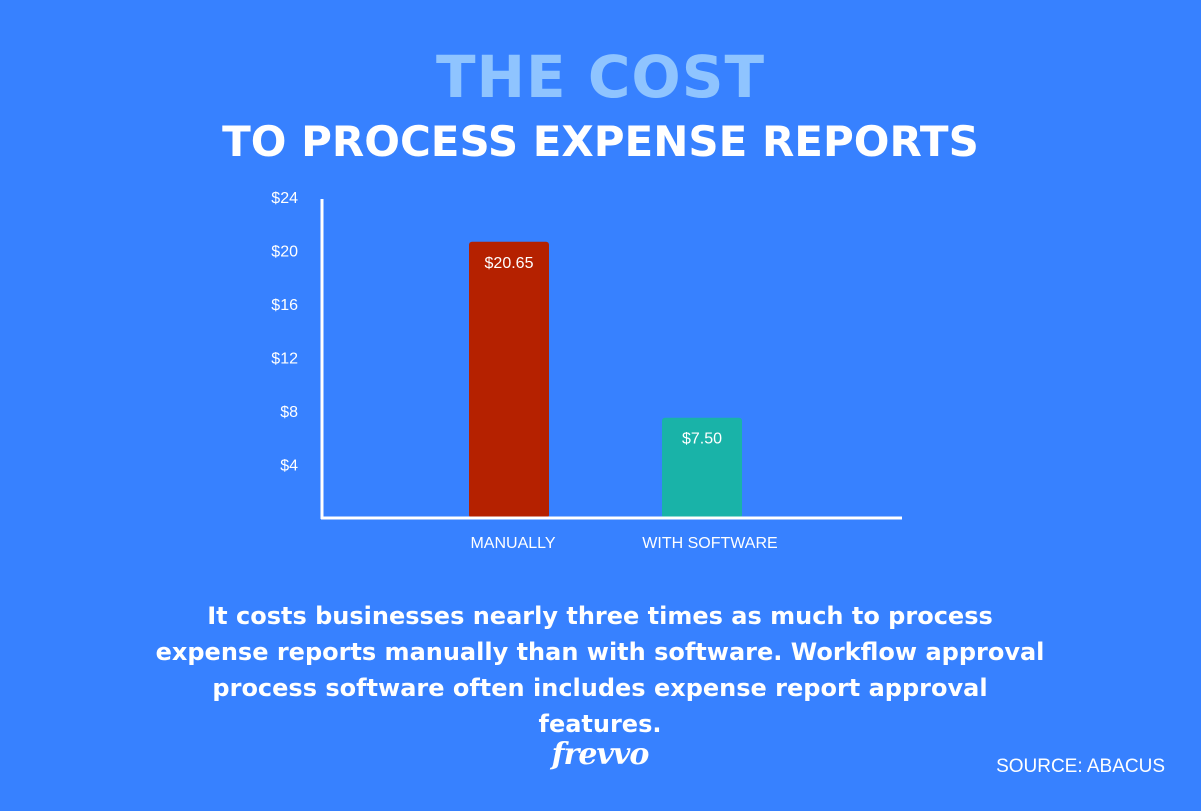  Describe the element at coordinates (604, 351) in the screenshot. I see `bar-value-labels: $20.65 $7.50` at that location.